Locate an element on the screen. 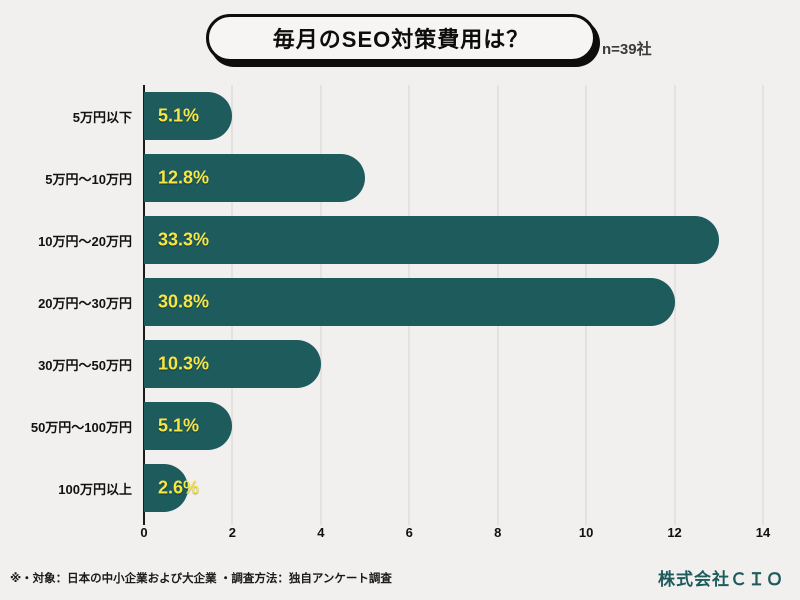 This screenshot has height=600, width=800. page-title: 毎月のSEO対策費用は？ is located at coordinates (401, 39).